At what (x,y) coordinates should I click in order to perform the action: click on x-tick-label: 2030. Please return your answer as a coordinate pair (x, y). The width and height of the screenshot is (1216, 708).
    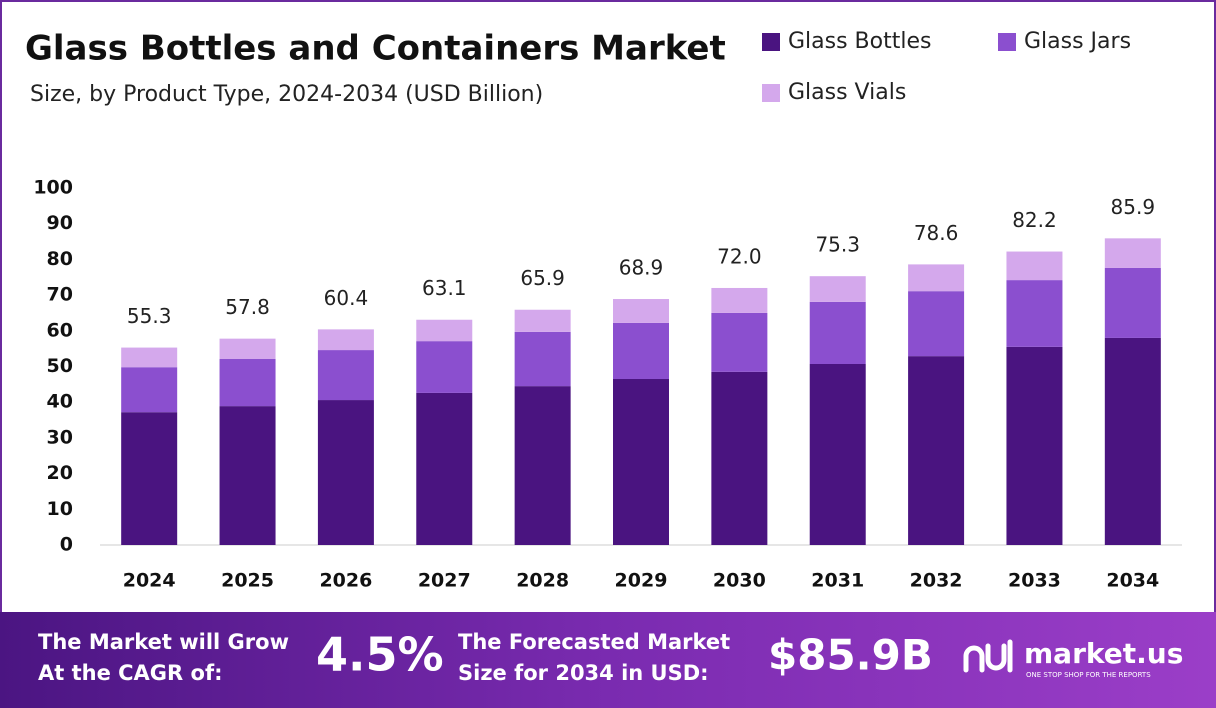
    Looking at the image, I should click on (739, 581).